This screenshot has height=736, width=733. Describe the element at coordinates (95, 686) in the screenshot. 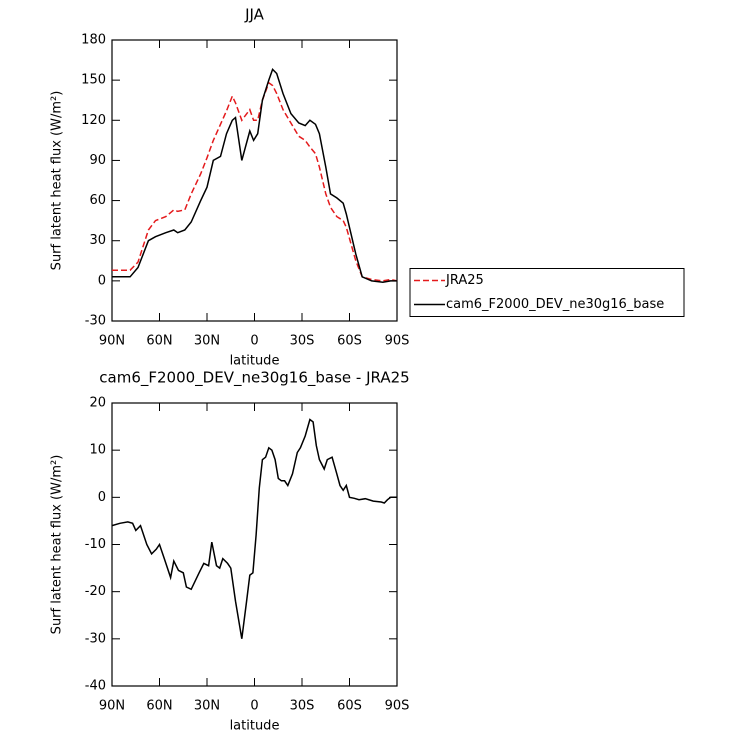

I see `y-tick-label: -40` at that location.